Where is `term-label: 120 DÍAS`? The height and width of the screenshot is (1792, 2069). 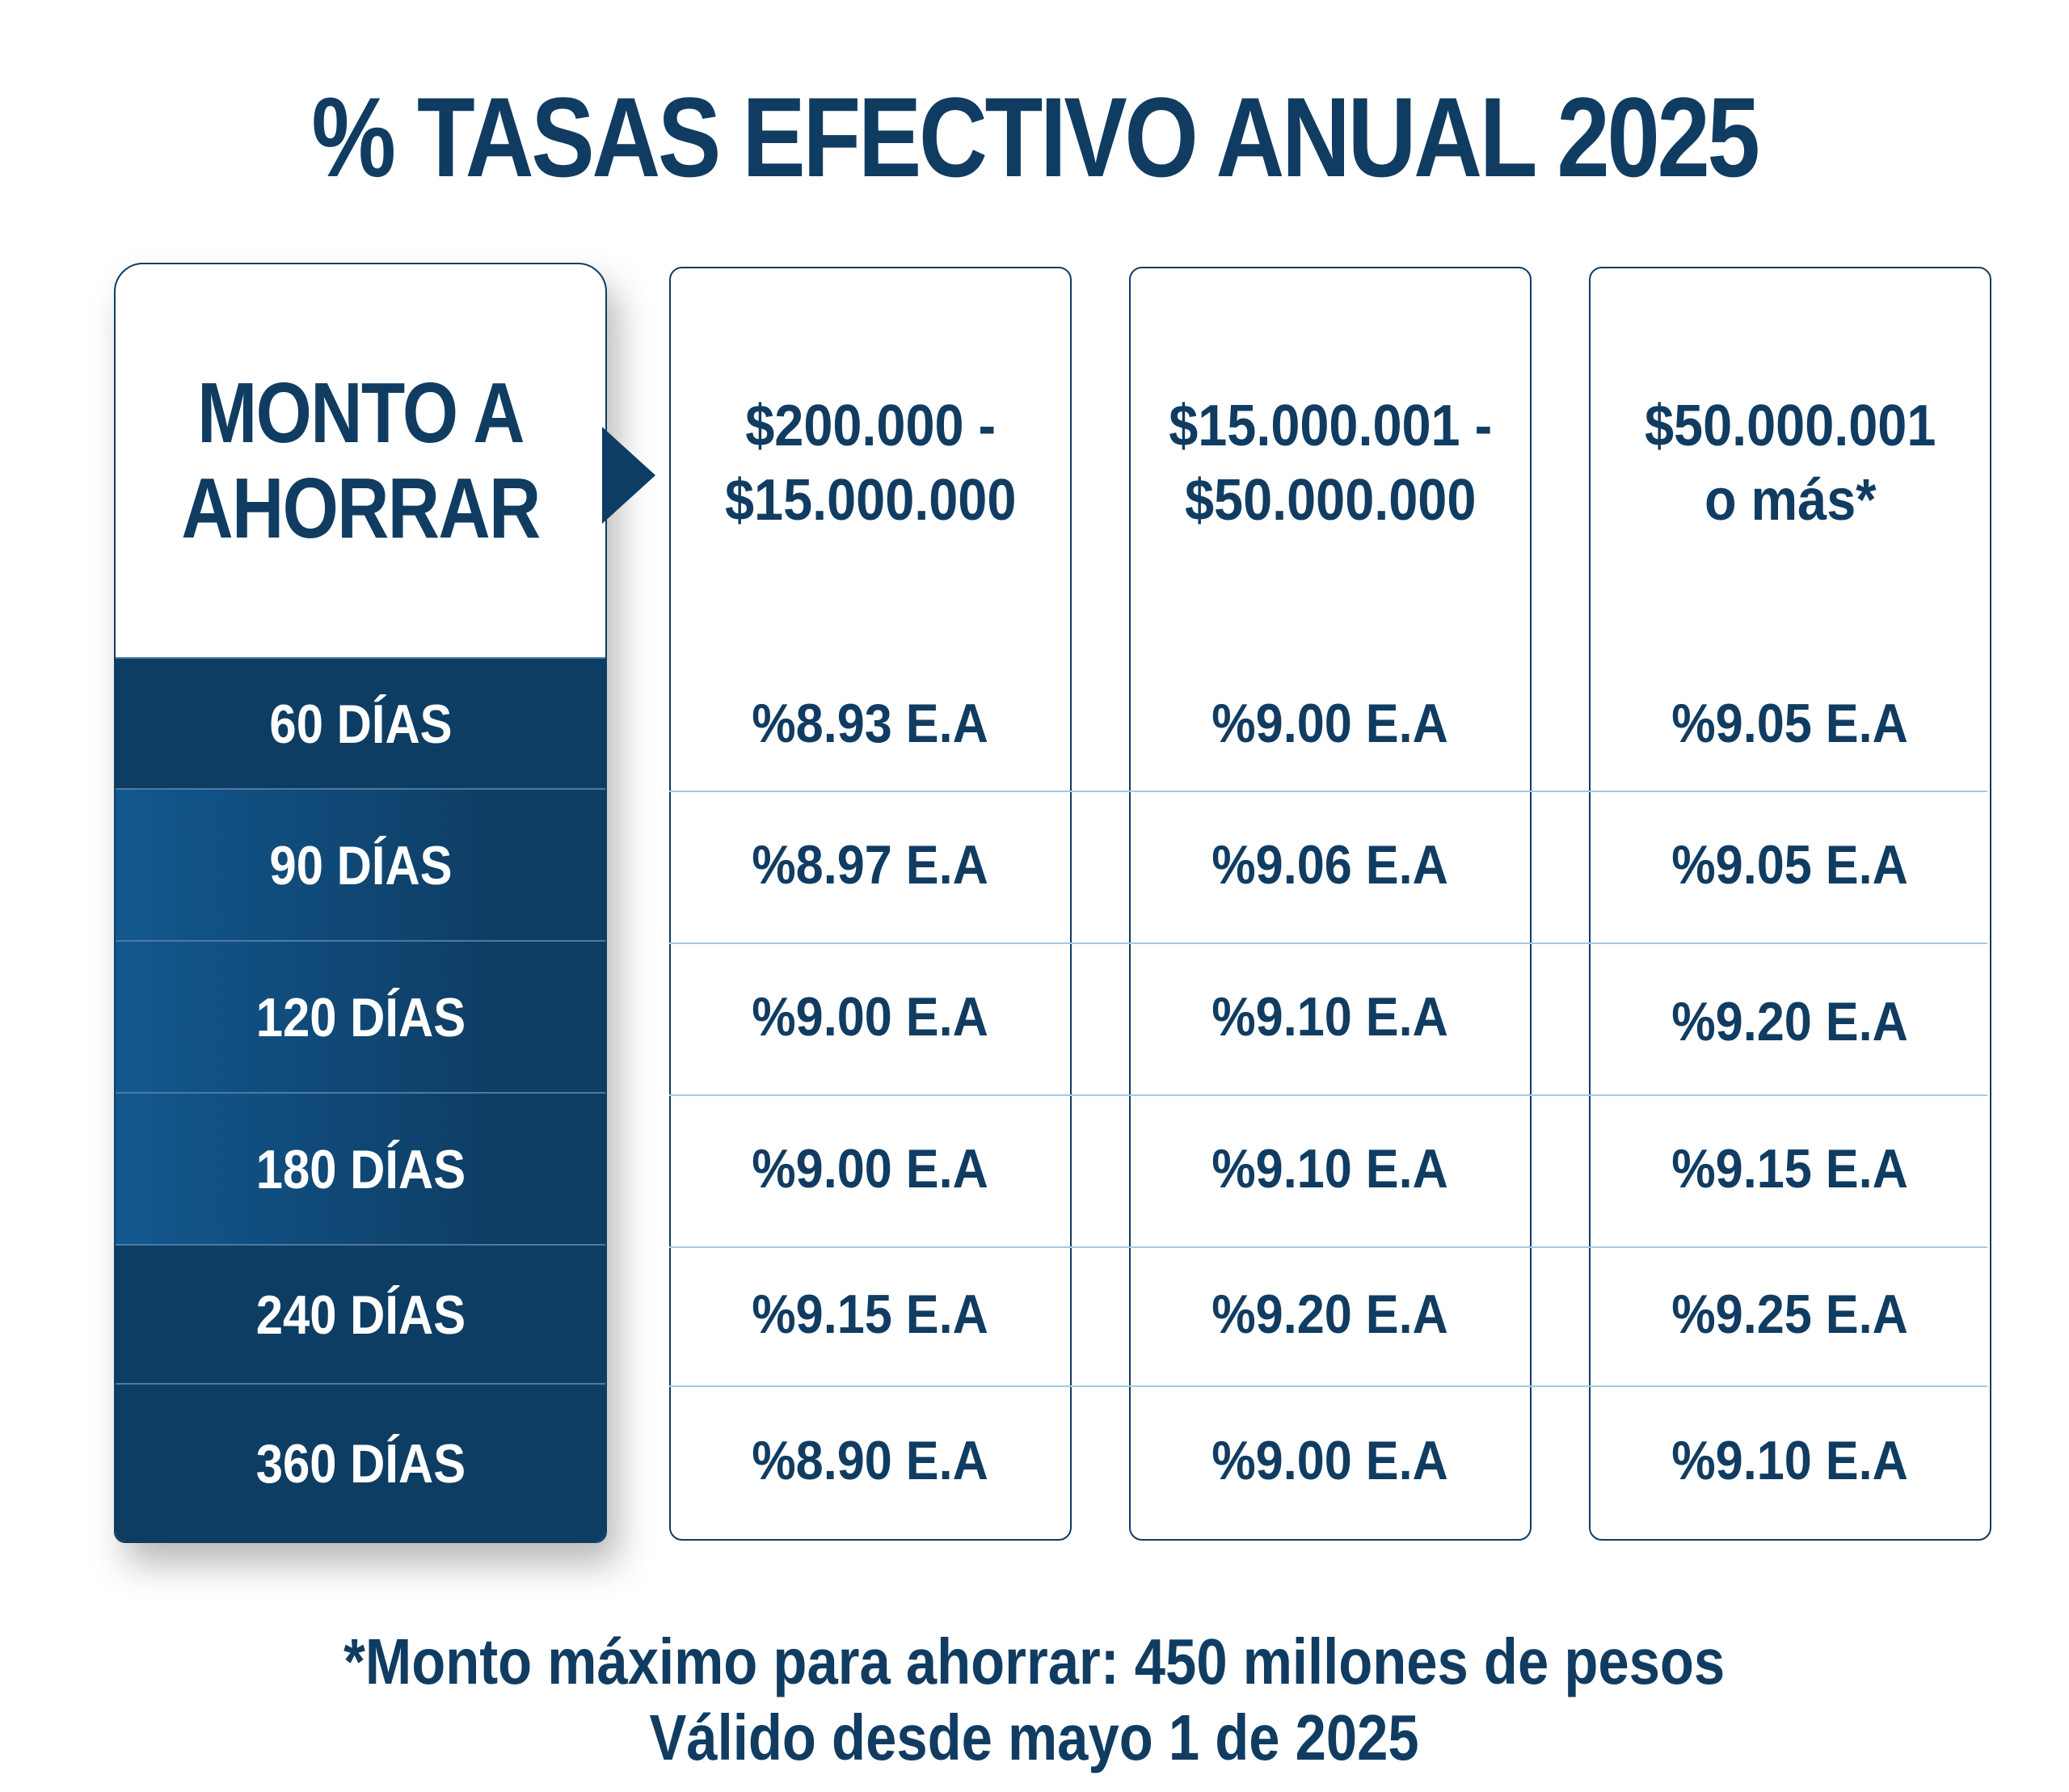 term-label: 120 DÍAS is located at coordinates (360, 1018).